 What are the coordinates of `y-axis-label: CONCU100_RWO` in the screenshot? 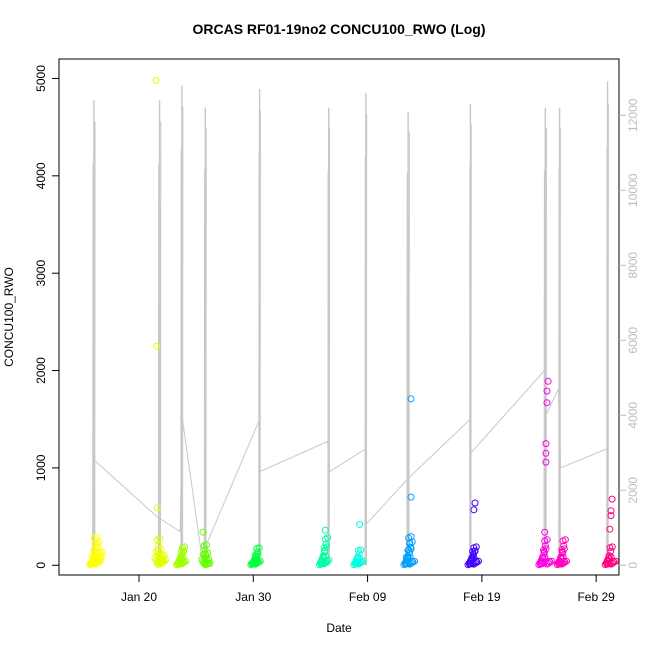 It's located at (9, 317).